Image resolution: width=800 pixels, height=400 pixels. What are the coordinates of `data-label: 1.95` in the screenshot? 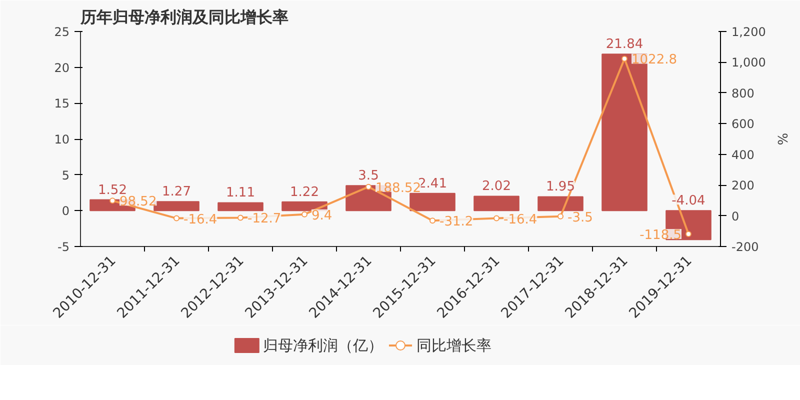 It's located at (560, 187).